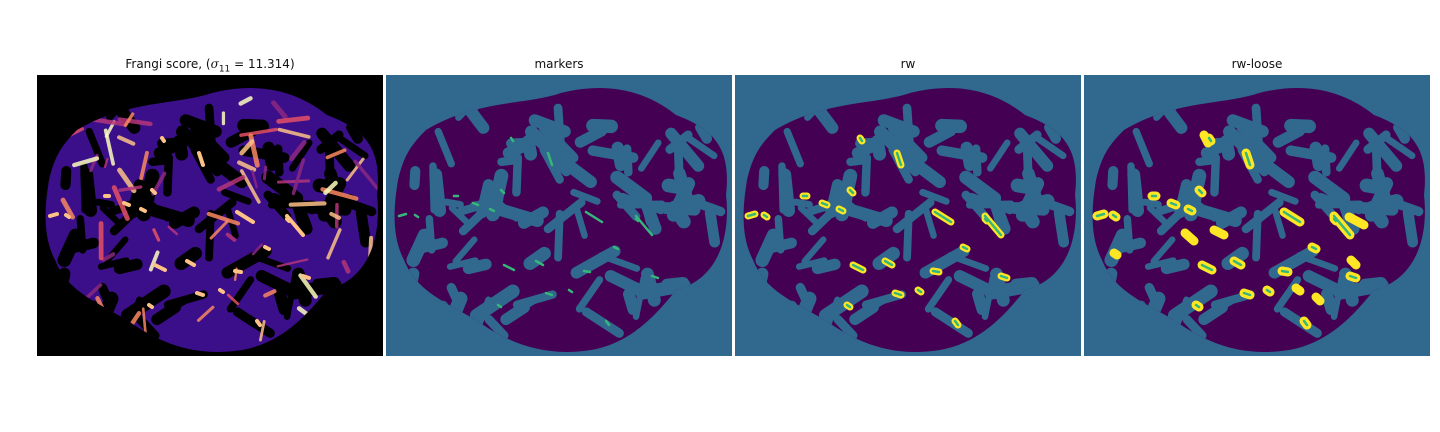  What do you see at coordinates (168, 64) in the screenshot?
I see `frangi-title-prefix: Frangi score, (` at bounding box center [168, 64].